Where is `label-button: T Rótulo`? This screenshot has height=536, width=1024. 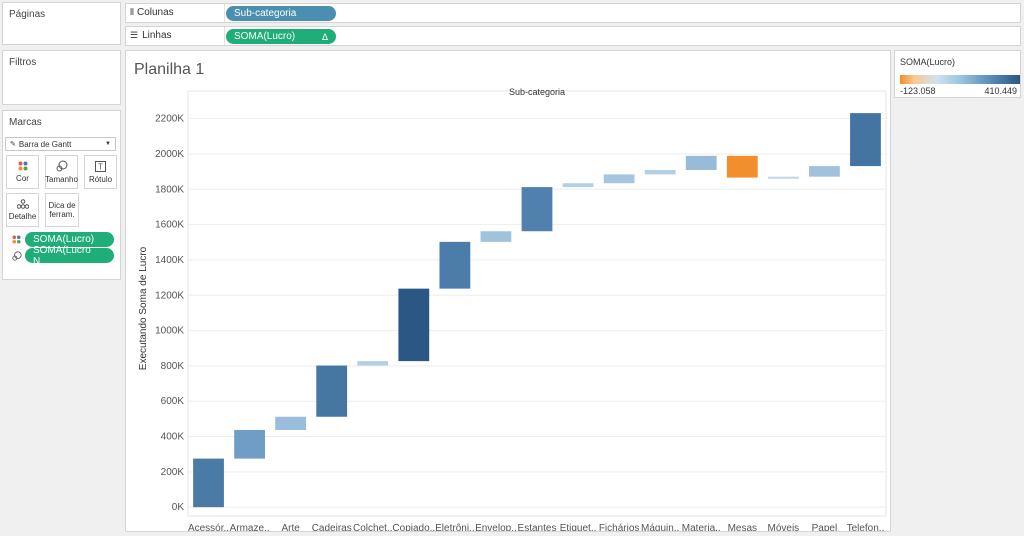 label-button: T Rótulo is located at coordinates (100, 172).